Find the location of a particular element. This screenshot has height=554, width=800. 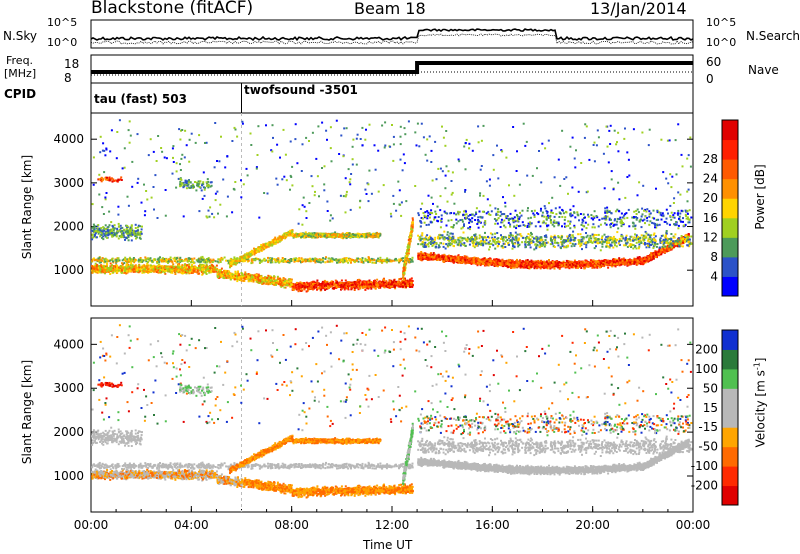

cpid-label: CPID is located at coordinates (20, 94).